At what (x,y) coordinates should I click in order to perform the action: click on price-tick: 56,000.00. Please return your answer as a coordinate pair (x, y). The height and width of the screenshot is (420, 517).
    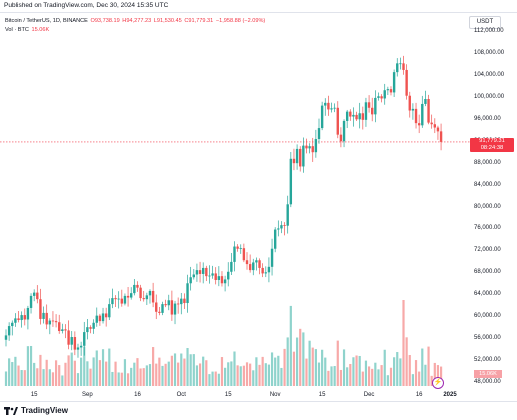
    Looking at the image, I should click on (487, 338).